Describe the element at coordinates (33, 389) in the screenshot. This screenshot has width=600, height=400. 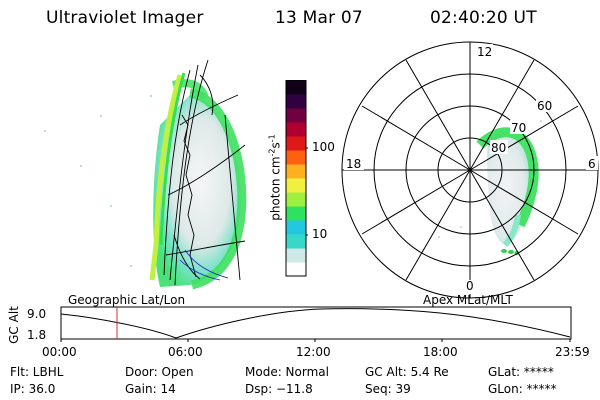
I see `status-ip: IP: 36.0` at that location.